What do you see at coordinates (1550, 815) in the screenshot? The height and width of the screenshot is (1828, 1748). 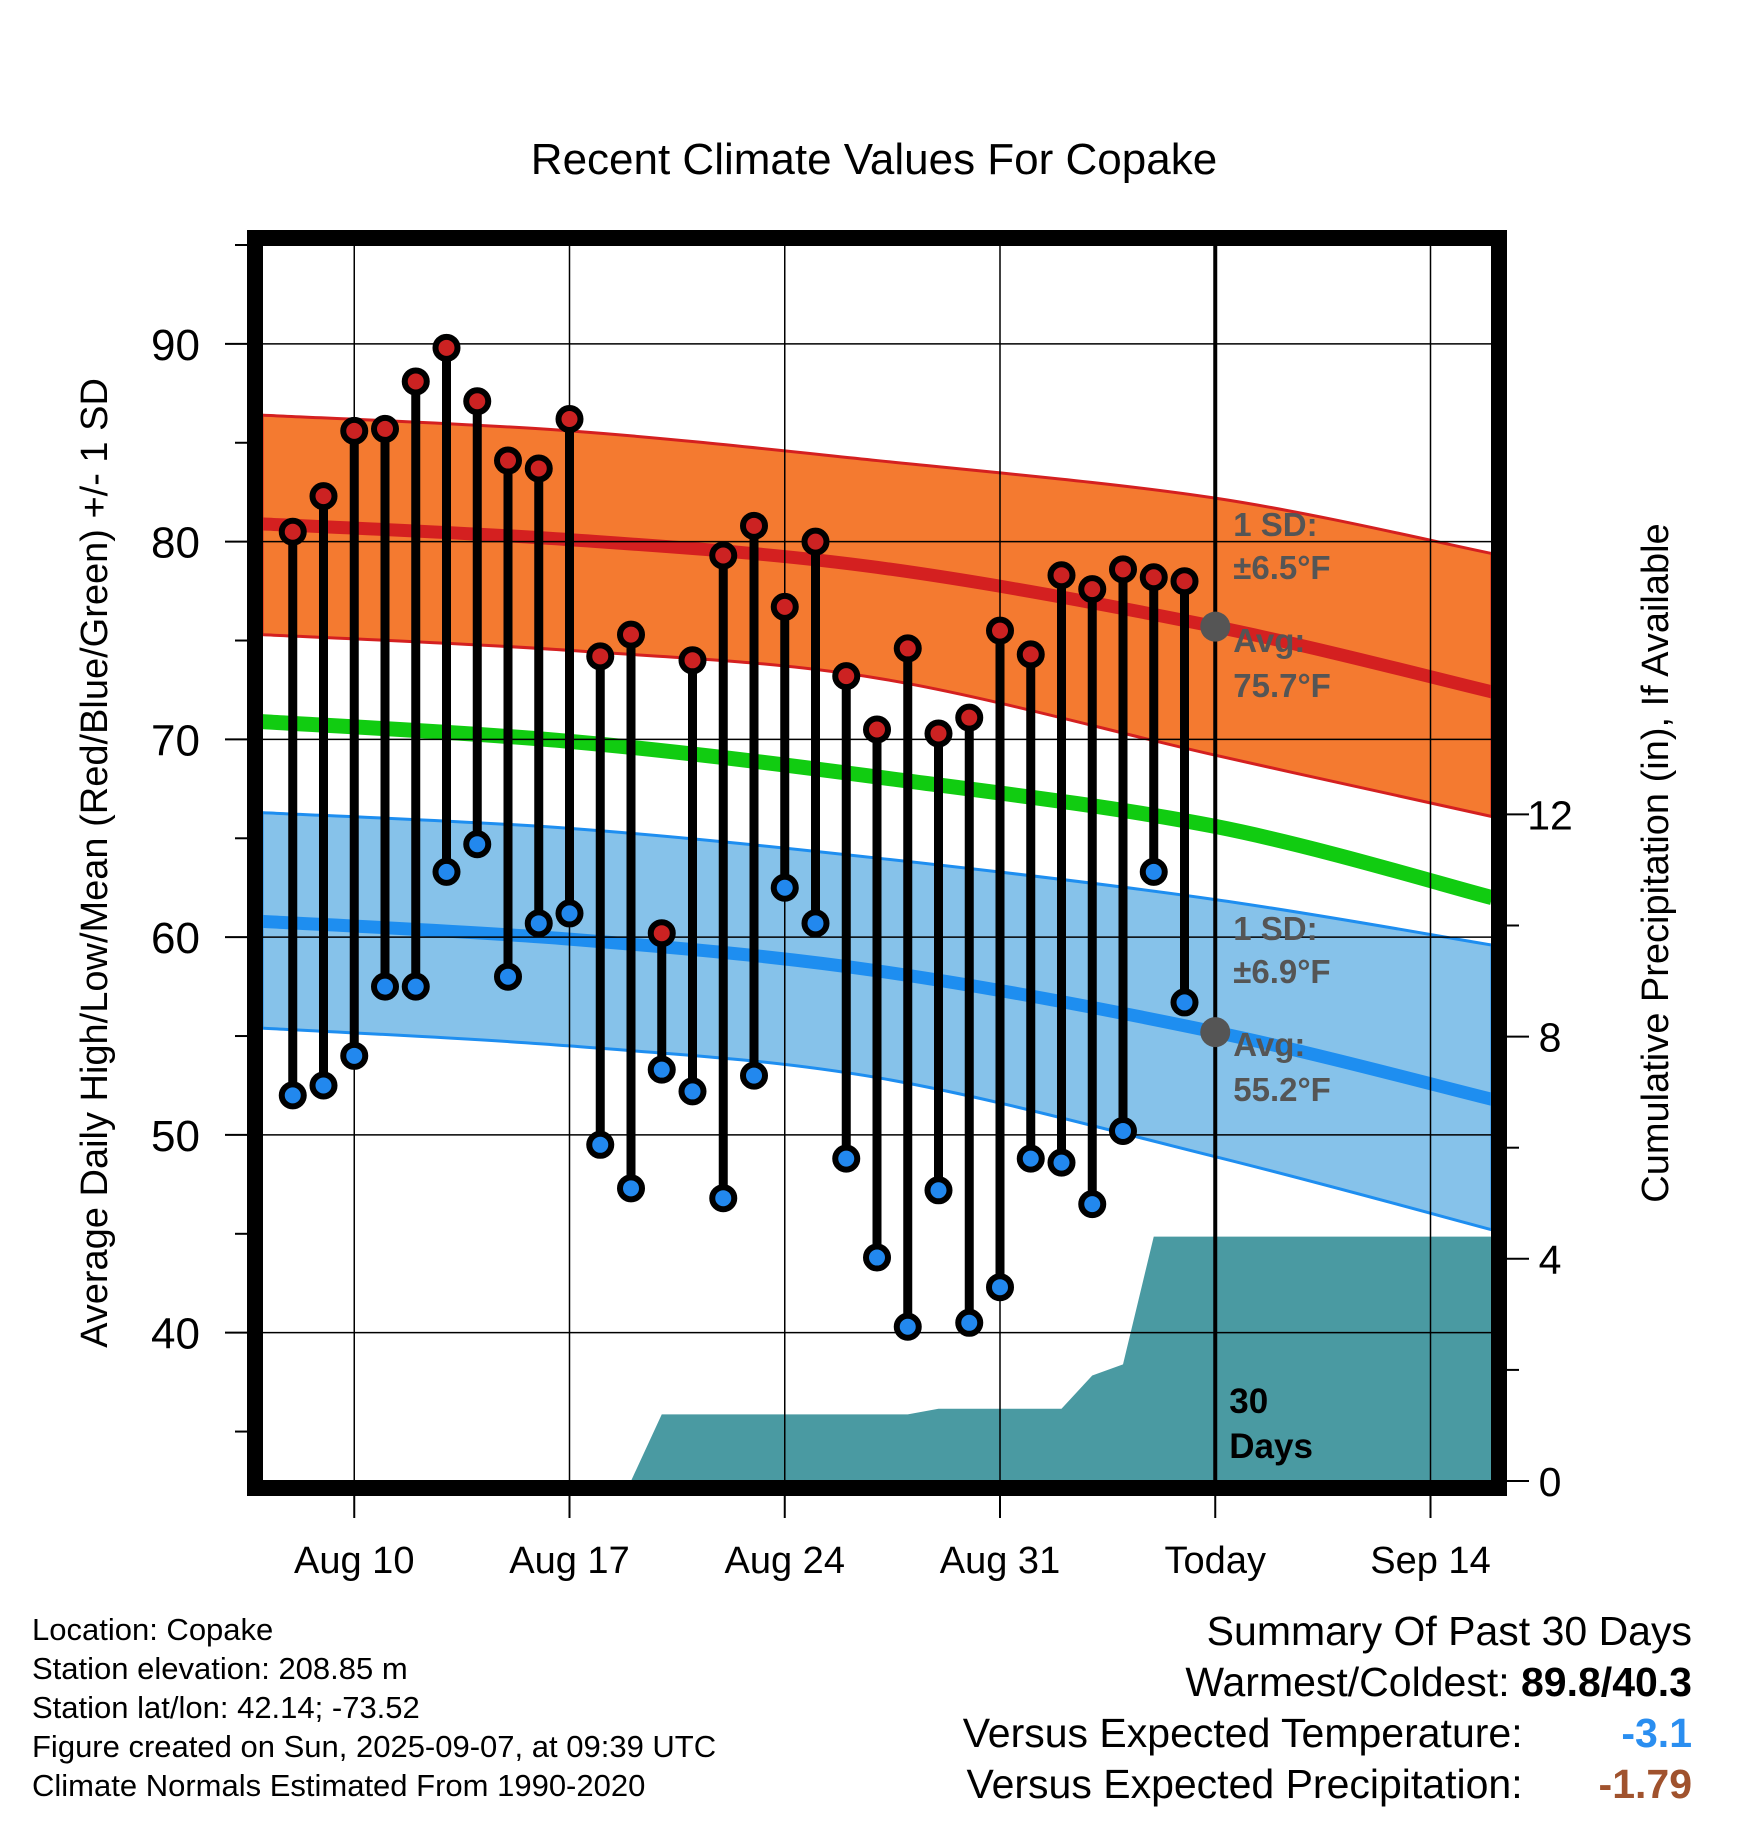 I see `y2-tick-label: 12` at bounding box center [1550, 815].